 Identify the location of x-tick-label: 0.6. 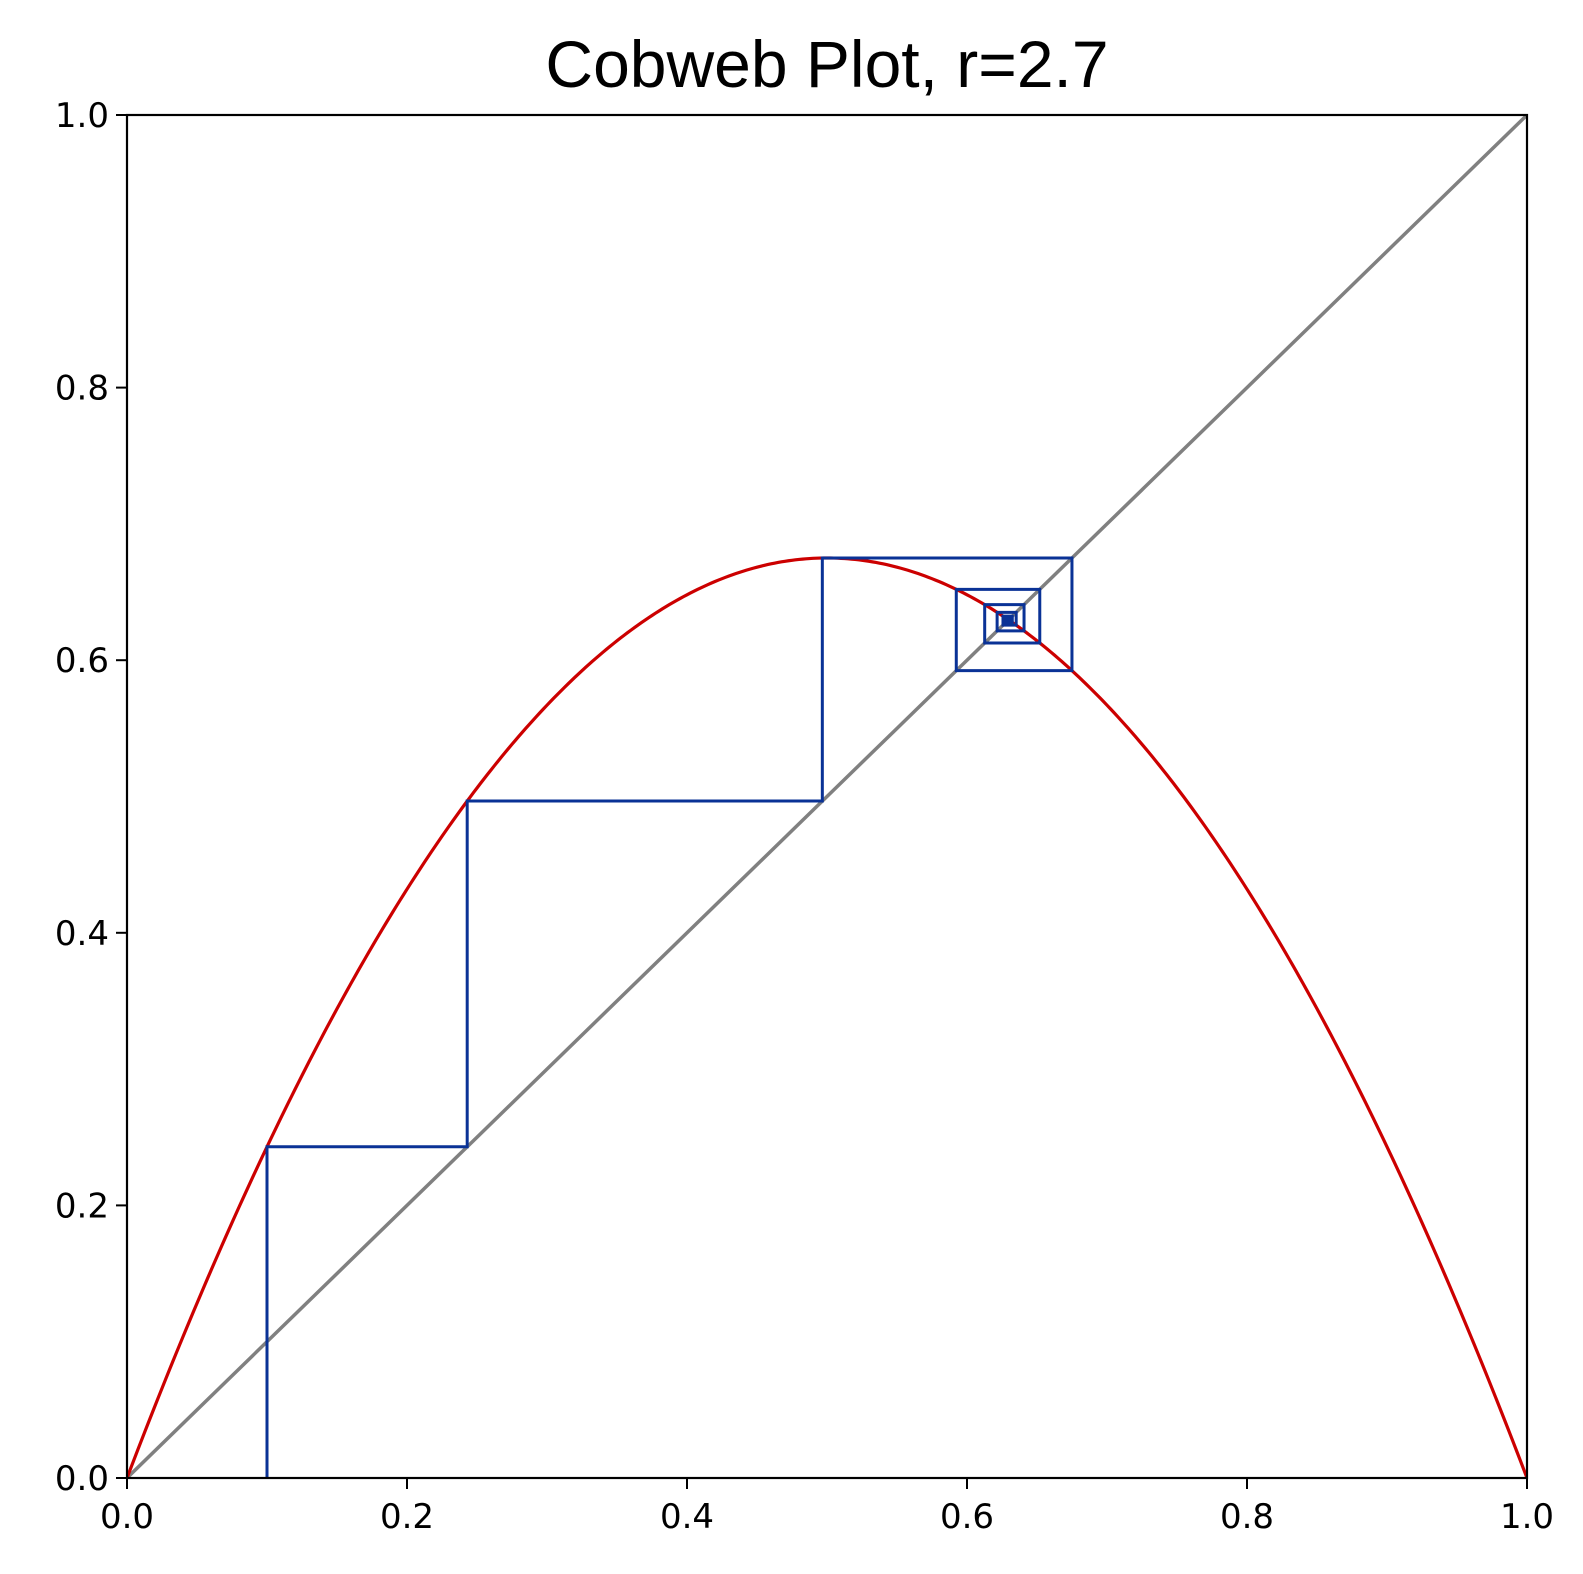
(967, 1517).